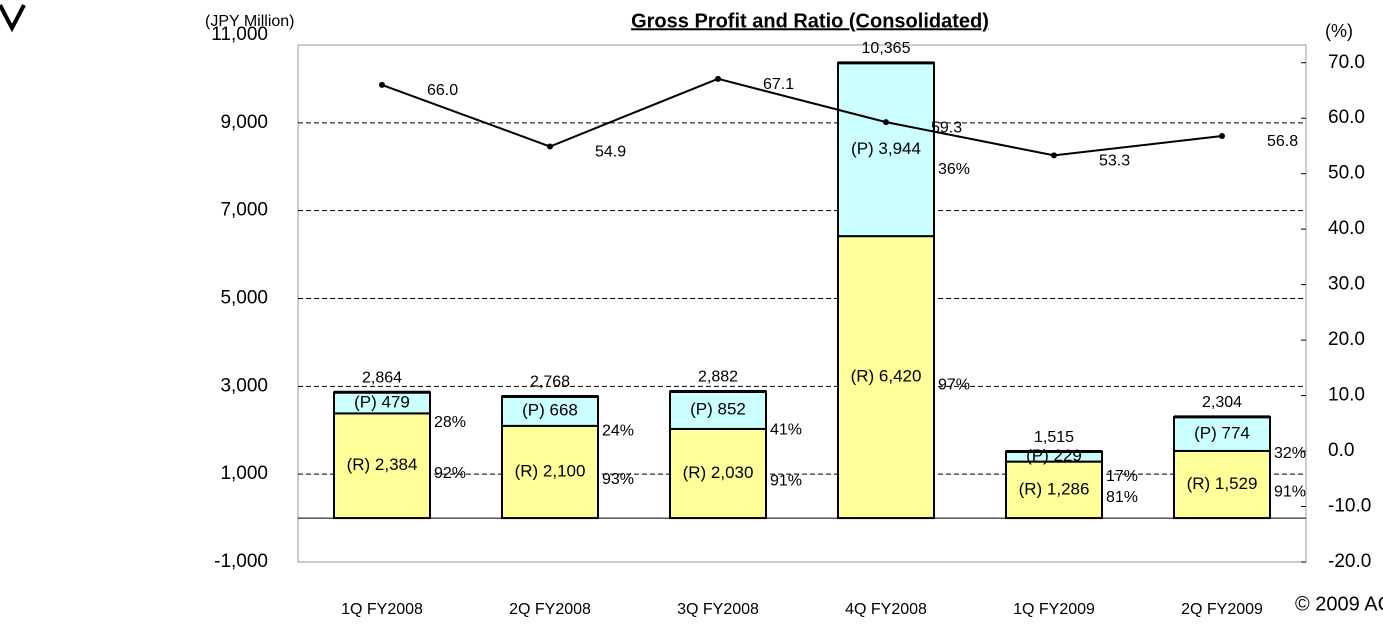  What do you see at coordinates (946, 127) in the screenshot?
I see `ratio-label: 59.3` at bounding box center [946, 127].